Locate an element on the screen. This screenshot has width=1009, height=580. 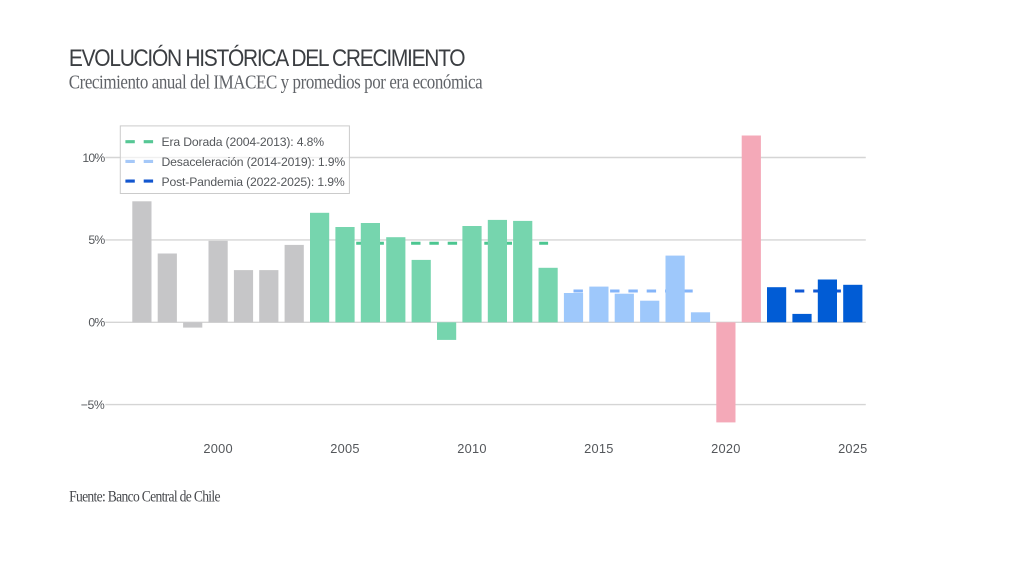
svg-text: 2015 is located at coordinates (598, 448).